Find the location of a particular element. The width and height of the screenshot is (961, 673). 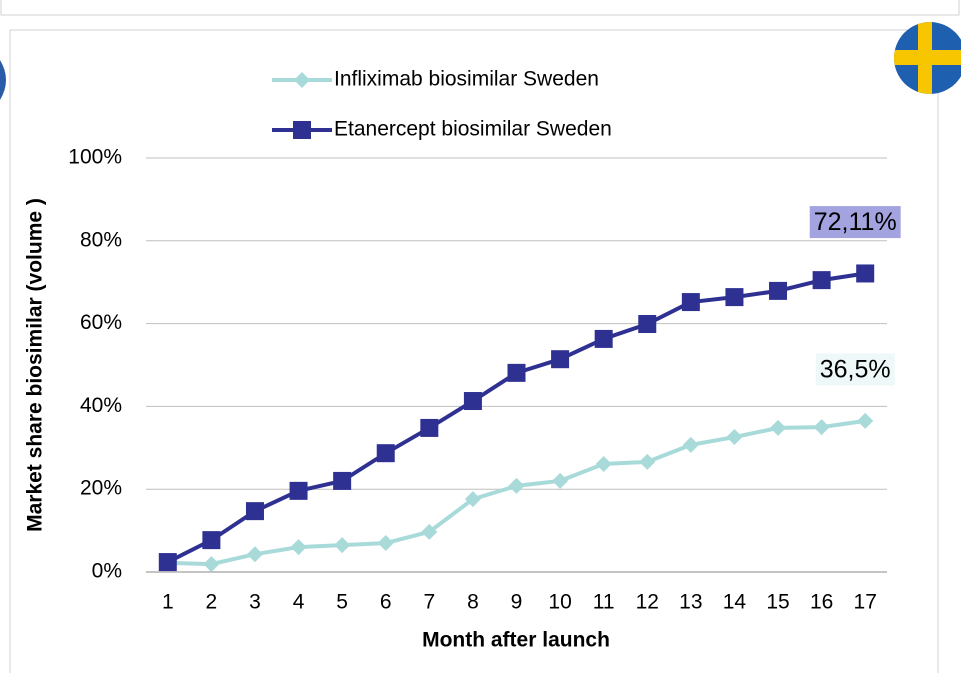

flag-sweden is located at coordinates (927, 58).